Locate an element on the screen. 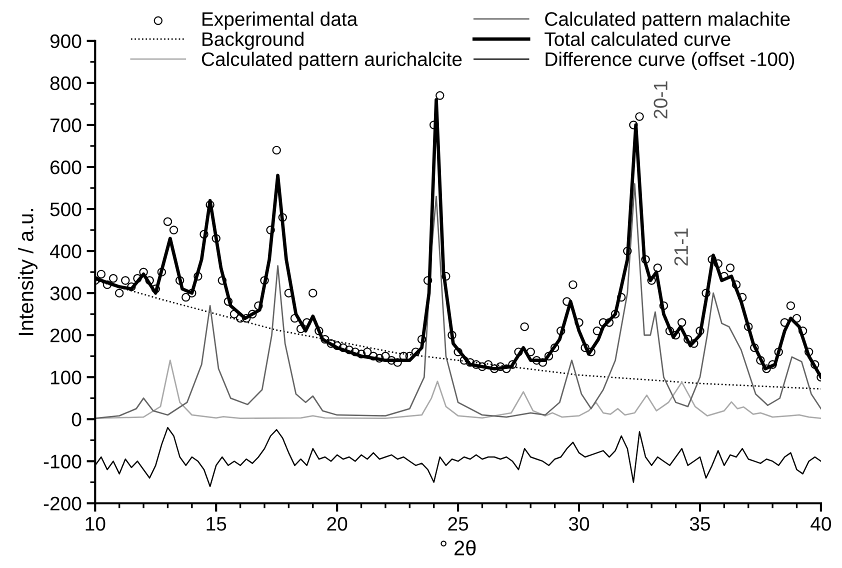 The width and height of the screenshot is (842, 568). y-tick-label: 500 is located at coordinates (66, 209).